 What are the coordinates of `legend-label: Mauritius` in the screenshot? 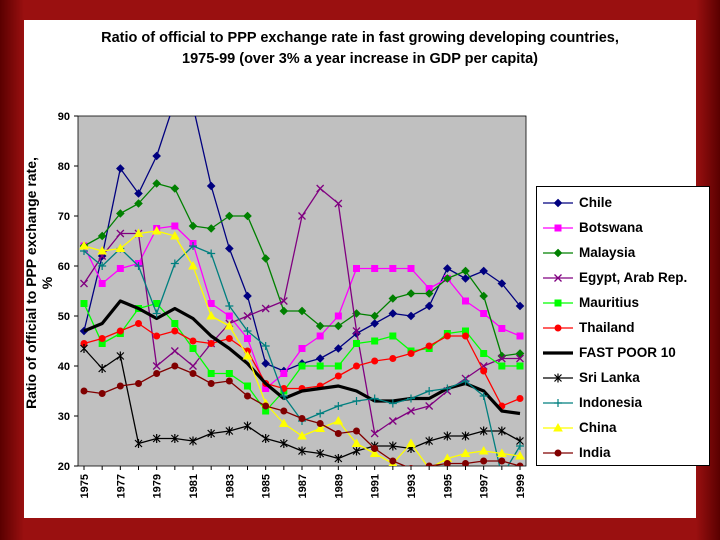 It's located at (609, 302).